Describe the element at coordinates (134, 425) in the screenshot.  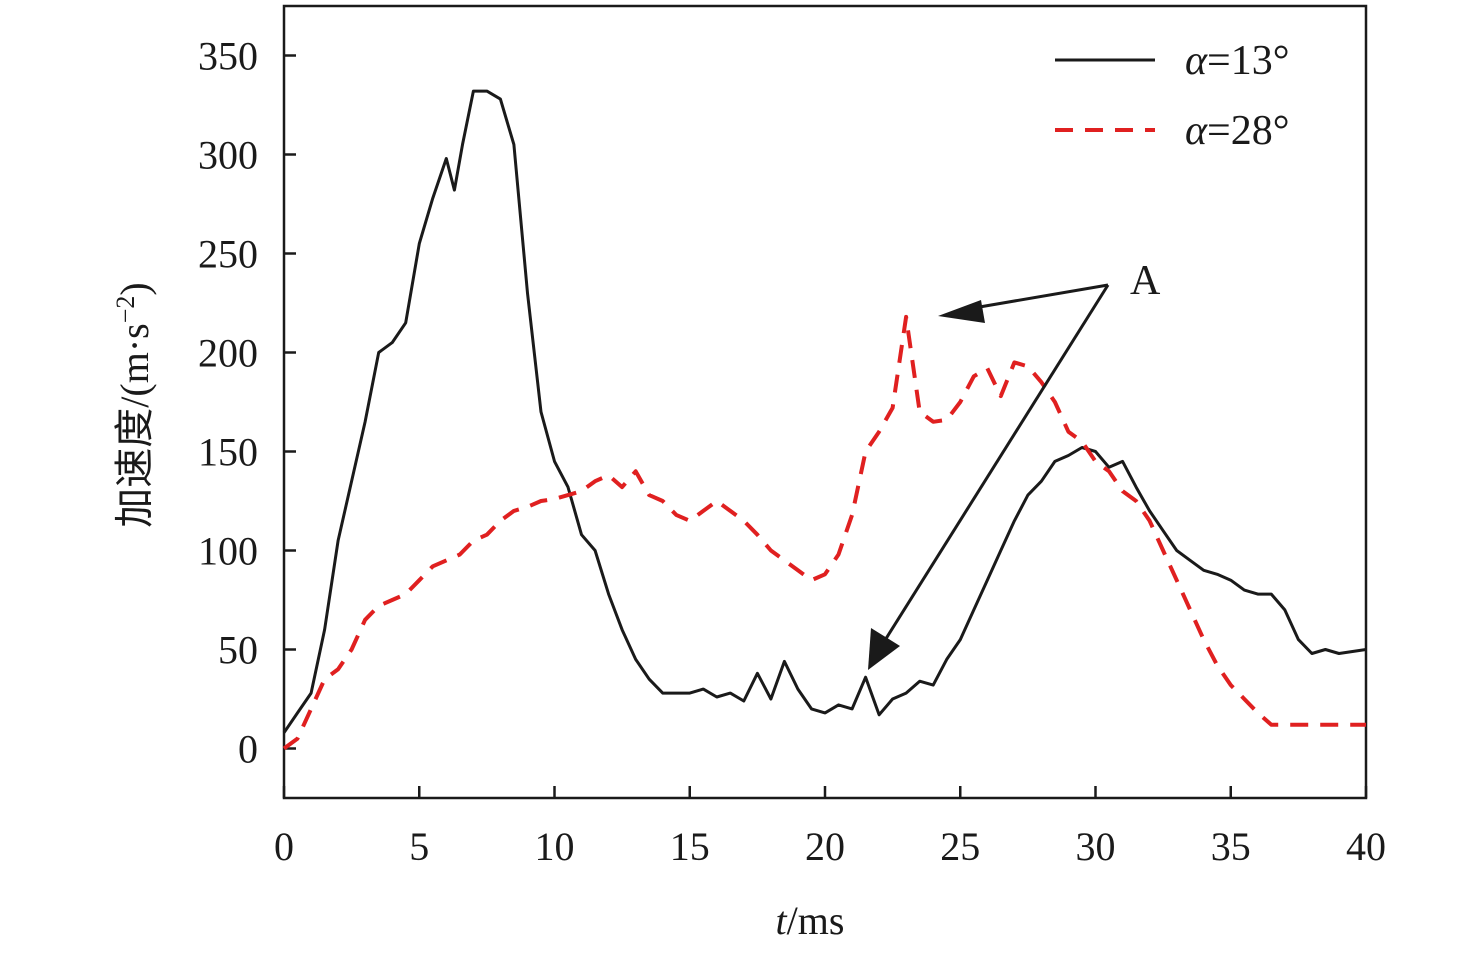
I see `y-axis-title-main: 加速度/(m·s` at that location.